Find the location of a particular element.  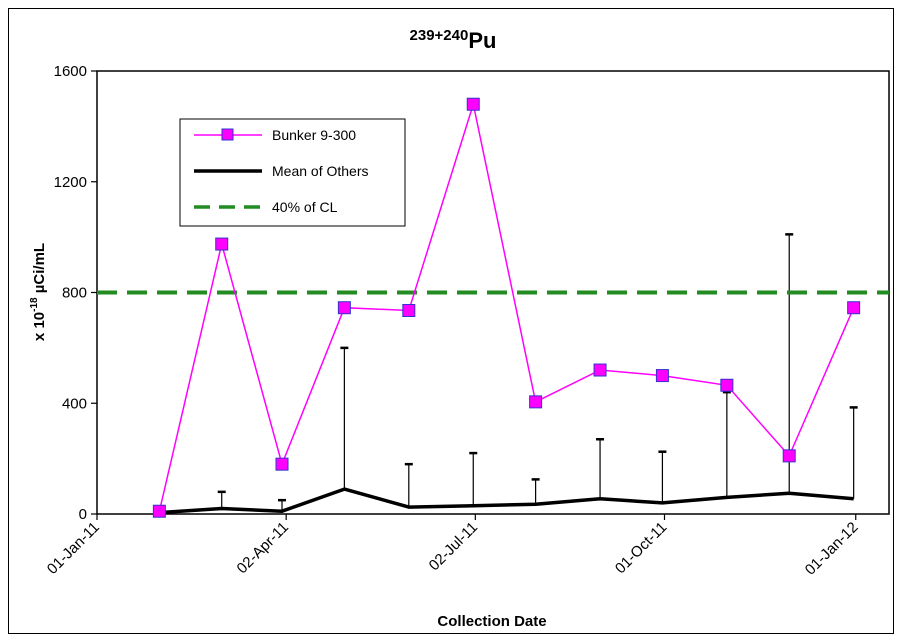

x-axis-title: Collection Date is located at coordinates (491, 621).